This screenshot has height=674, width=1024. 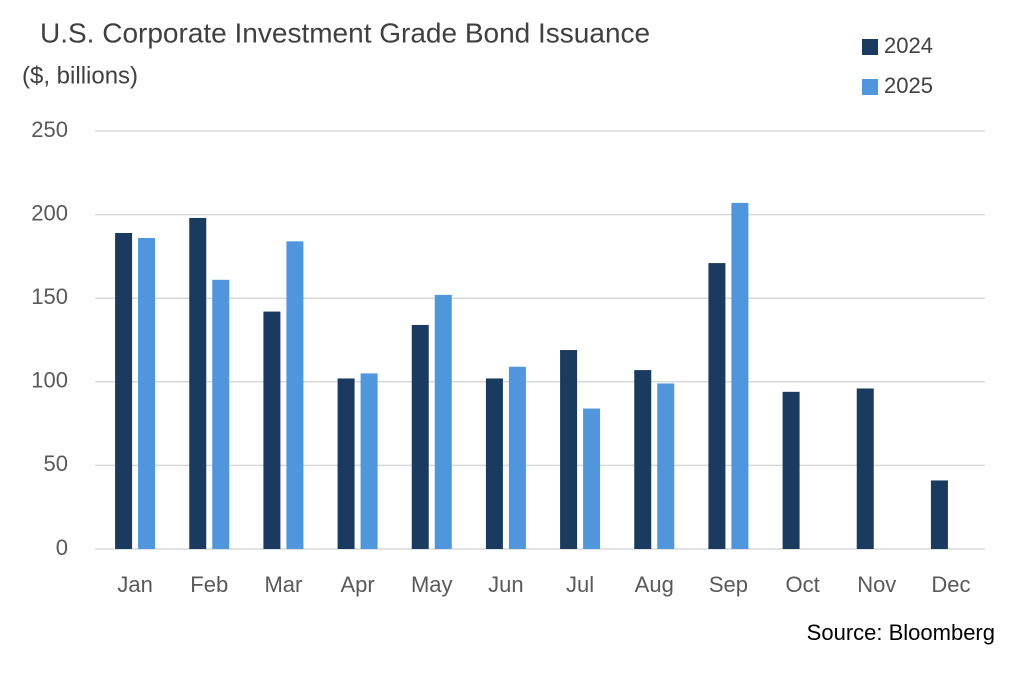 What do you see at coordinates (728, 584) in the screenshot?
I see `x-tick-label: Sep` at bounding box center [728, 584].